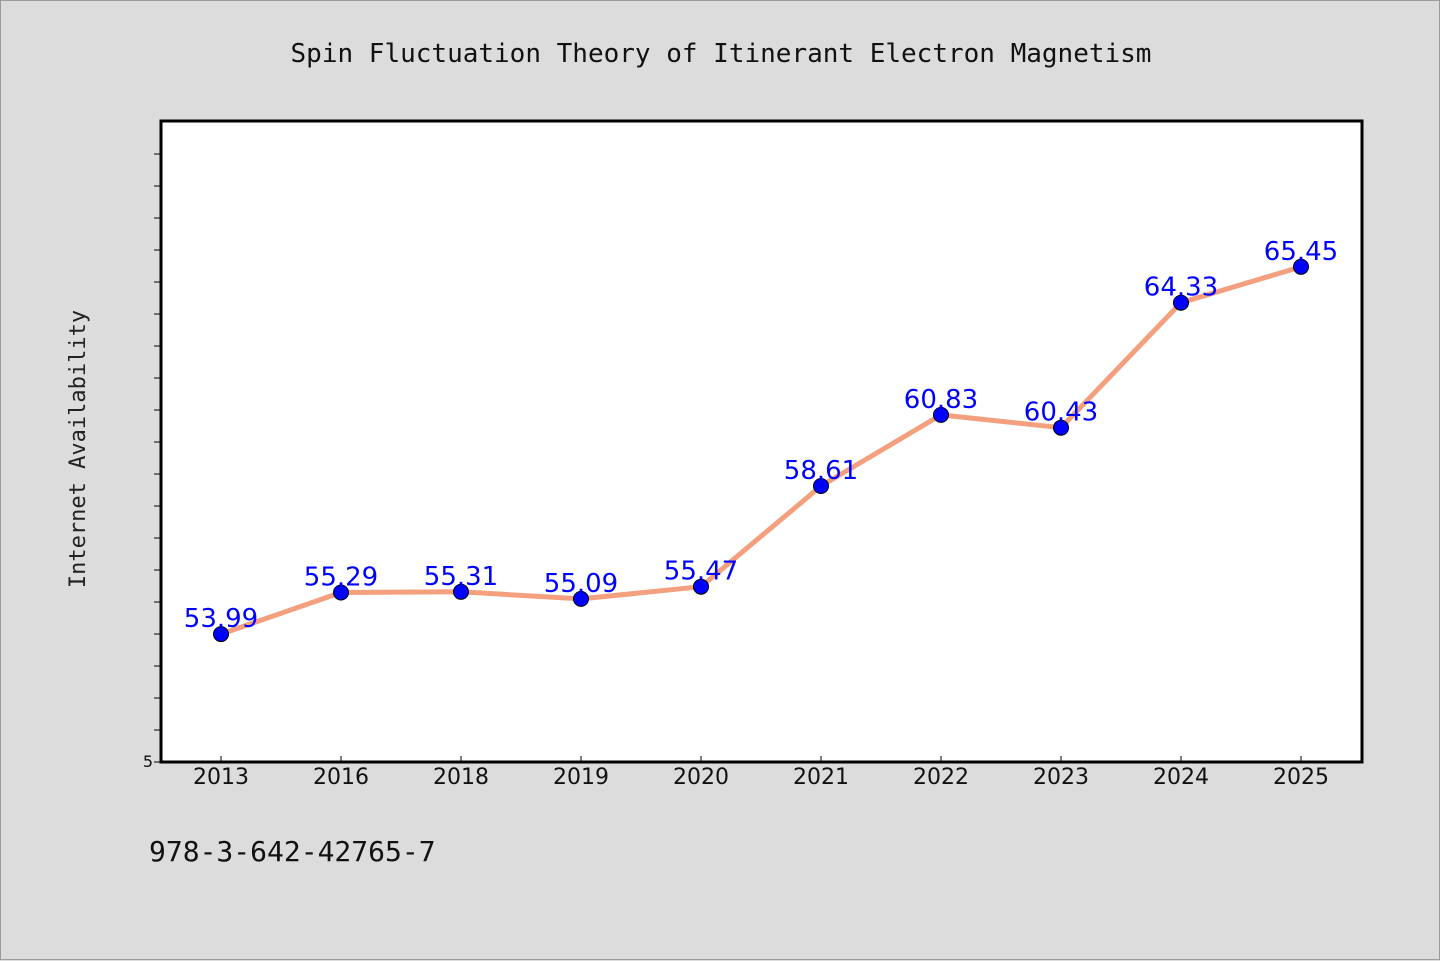 This screenshot has height=961, width=1440. Describe the element at coordinates (1061, 777) in the screenshot. I see `x-tick-label: 2023` at that location.